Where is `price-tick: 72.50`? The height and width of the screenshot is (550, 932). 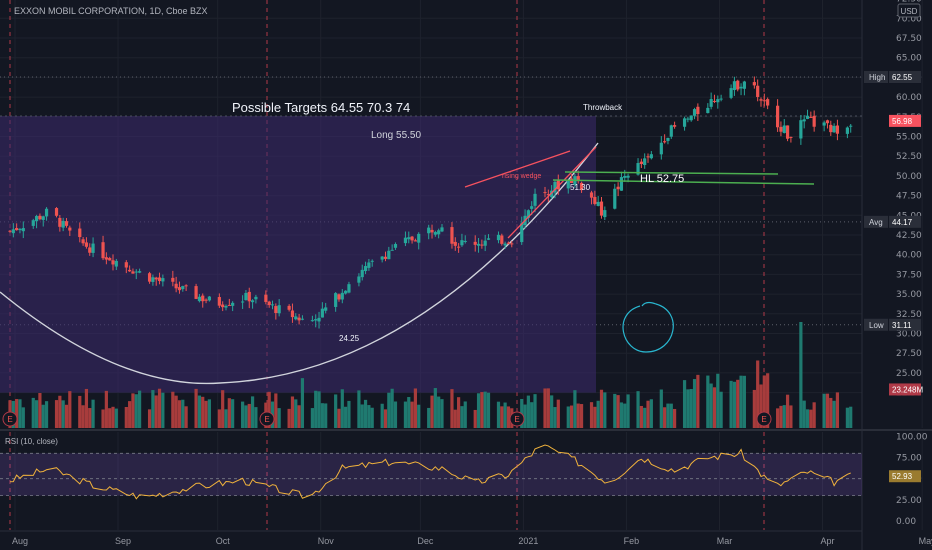 price-tick: 72.50 is located at coordinates (909, 2).